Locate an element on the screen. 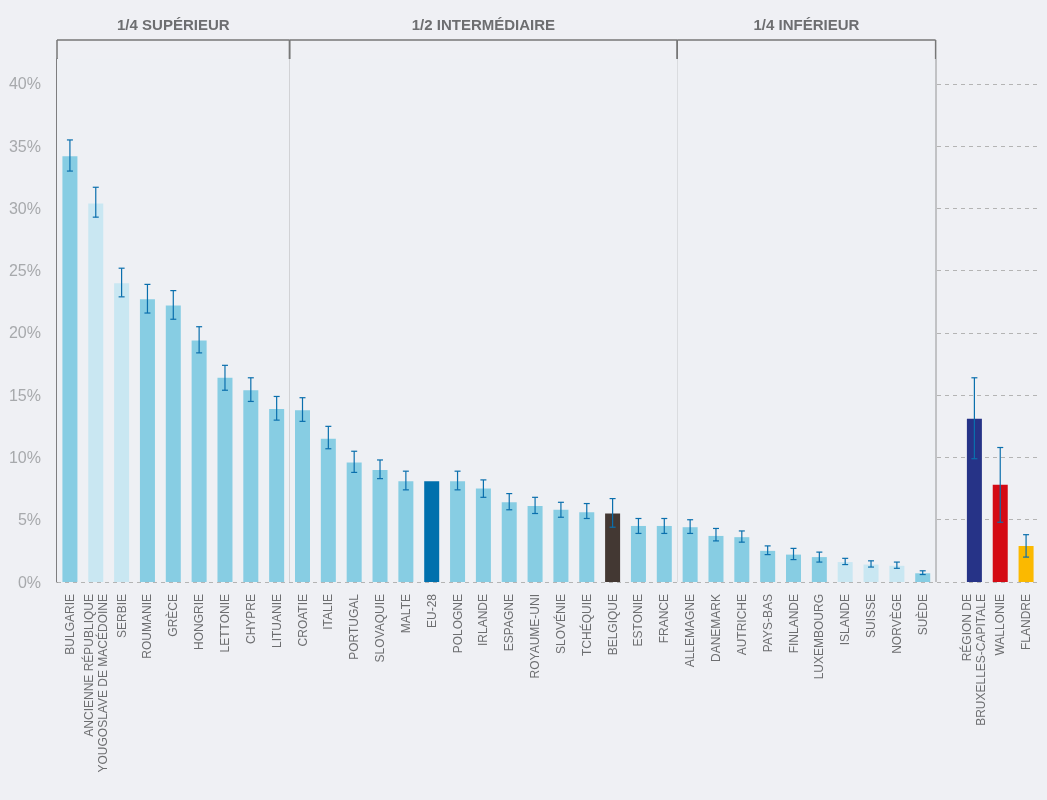 The image size is (1047, 800). x-tick-label: FRANCE is located at coordinates (664, 619).